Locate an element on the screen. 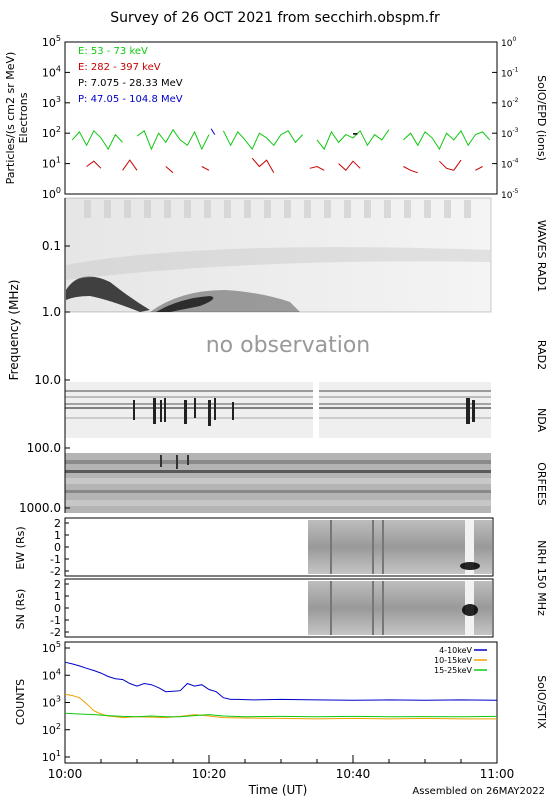 The width and height of the screenshot is (550, 800). nrh-sn-streaks is located at coordinates (357, 608).